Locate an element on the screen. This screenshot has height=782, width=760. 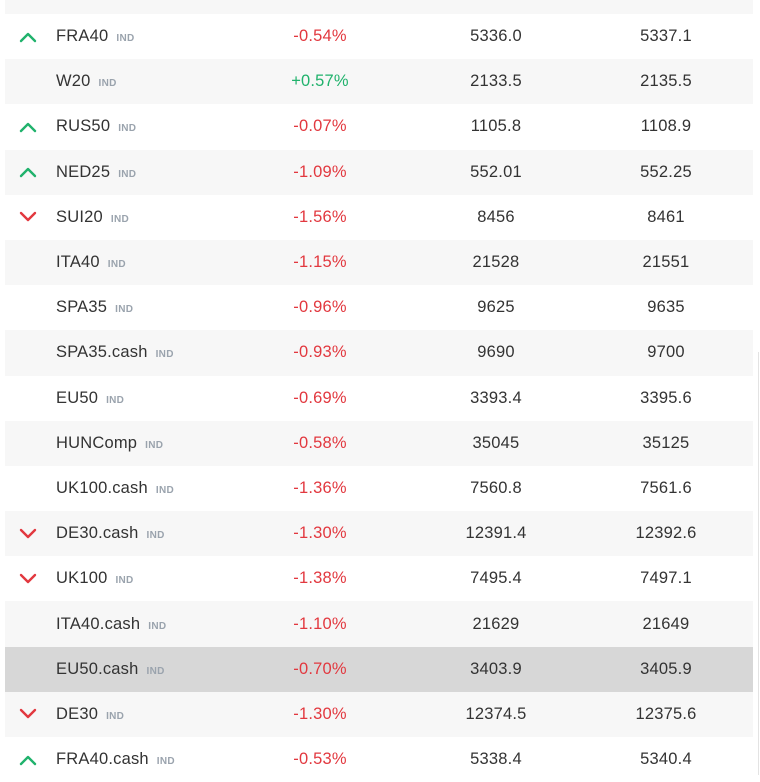
ask-price: 9635 is located at coordinates (666, 307).